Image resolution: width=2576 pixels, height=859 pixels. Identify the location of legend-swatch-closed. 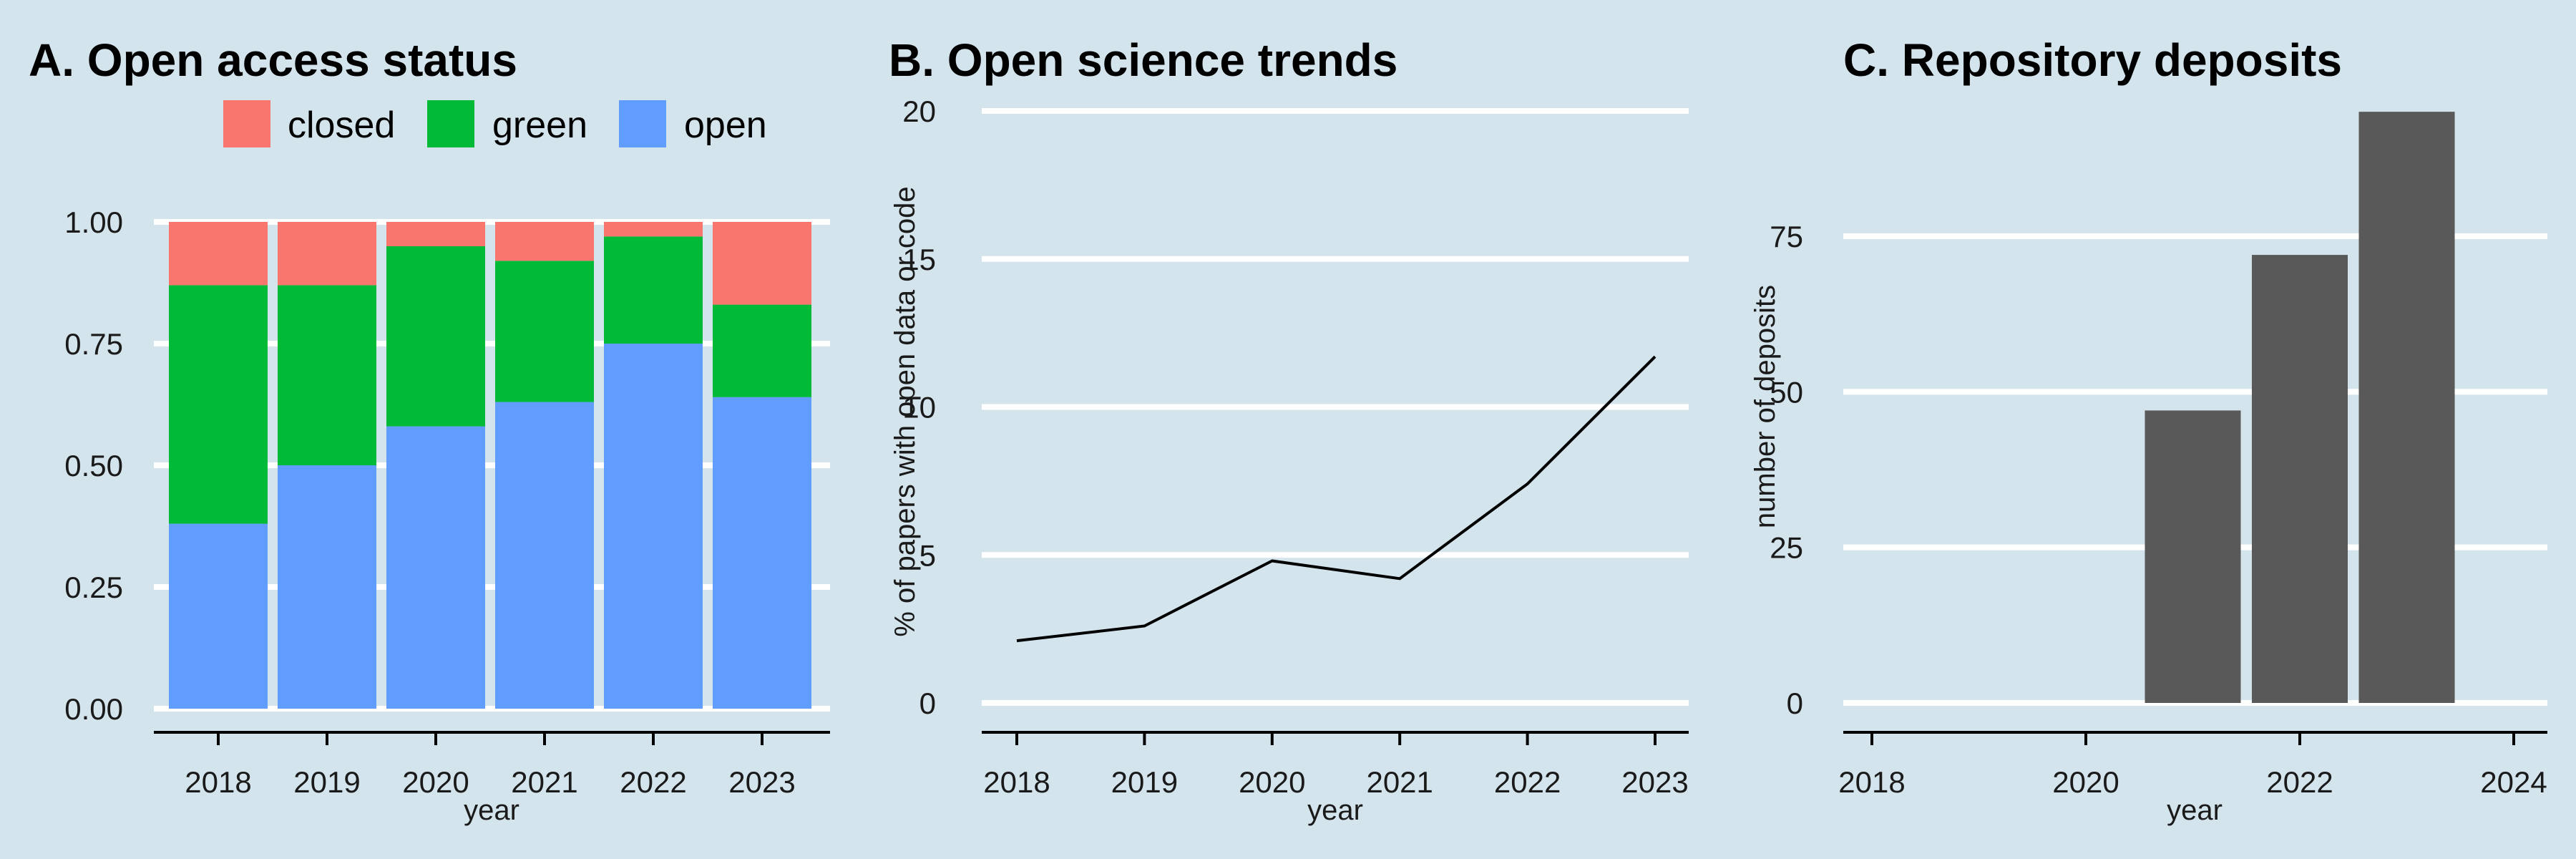
(246, 123).